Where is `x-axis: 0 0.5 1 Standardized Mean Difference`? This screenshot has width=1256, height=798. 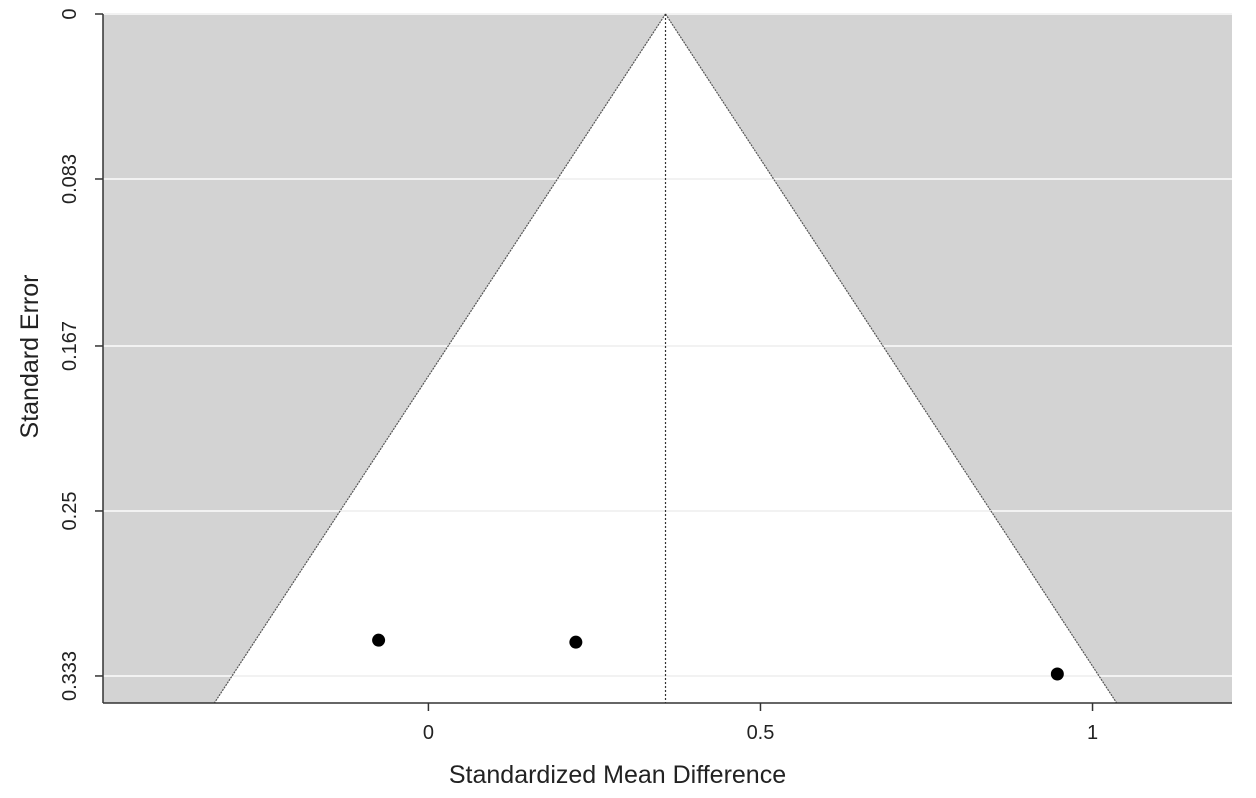 x-axis: 0 0.5 1 Standardized Mean Difference is located at coordinates (667, 745).